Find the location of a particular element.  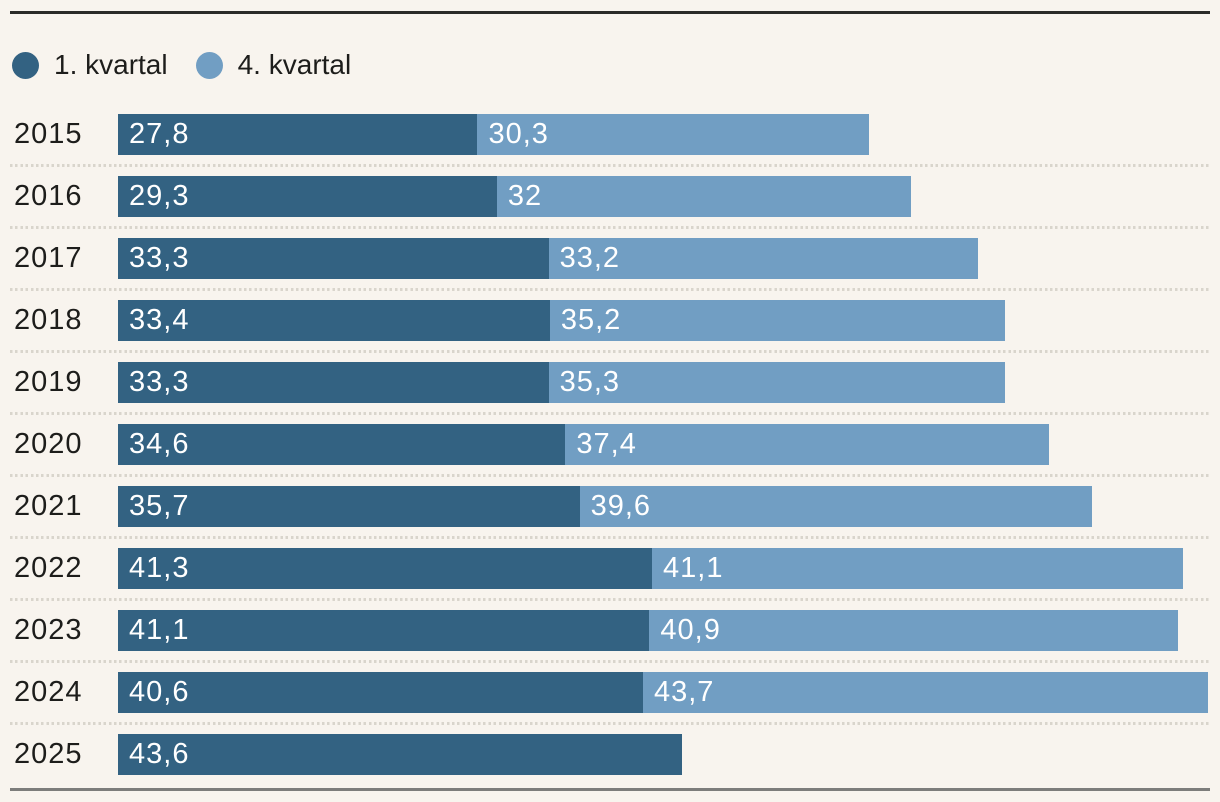

bar-value-label: 30,3 is located at coordinates (518, 133).